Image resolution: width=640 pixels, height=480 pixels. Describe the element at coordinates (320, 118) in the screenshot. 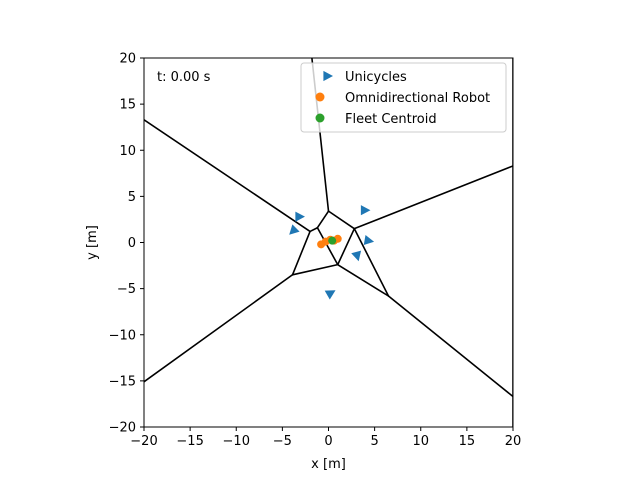

I see `legend-fleet-centroid-icon` at that location.